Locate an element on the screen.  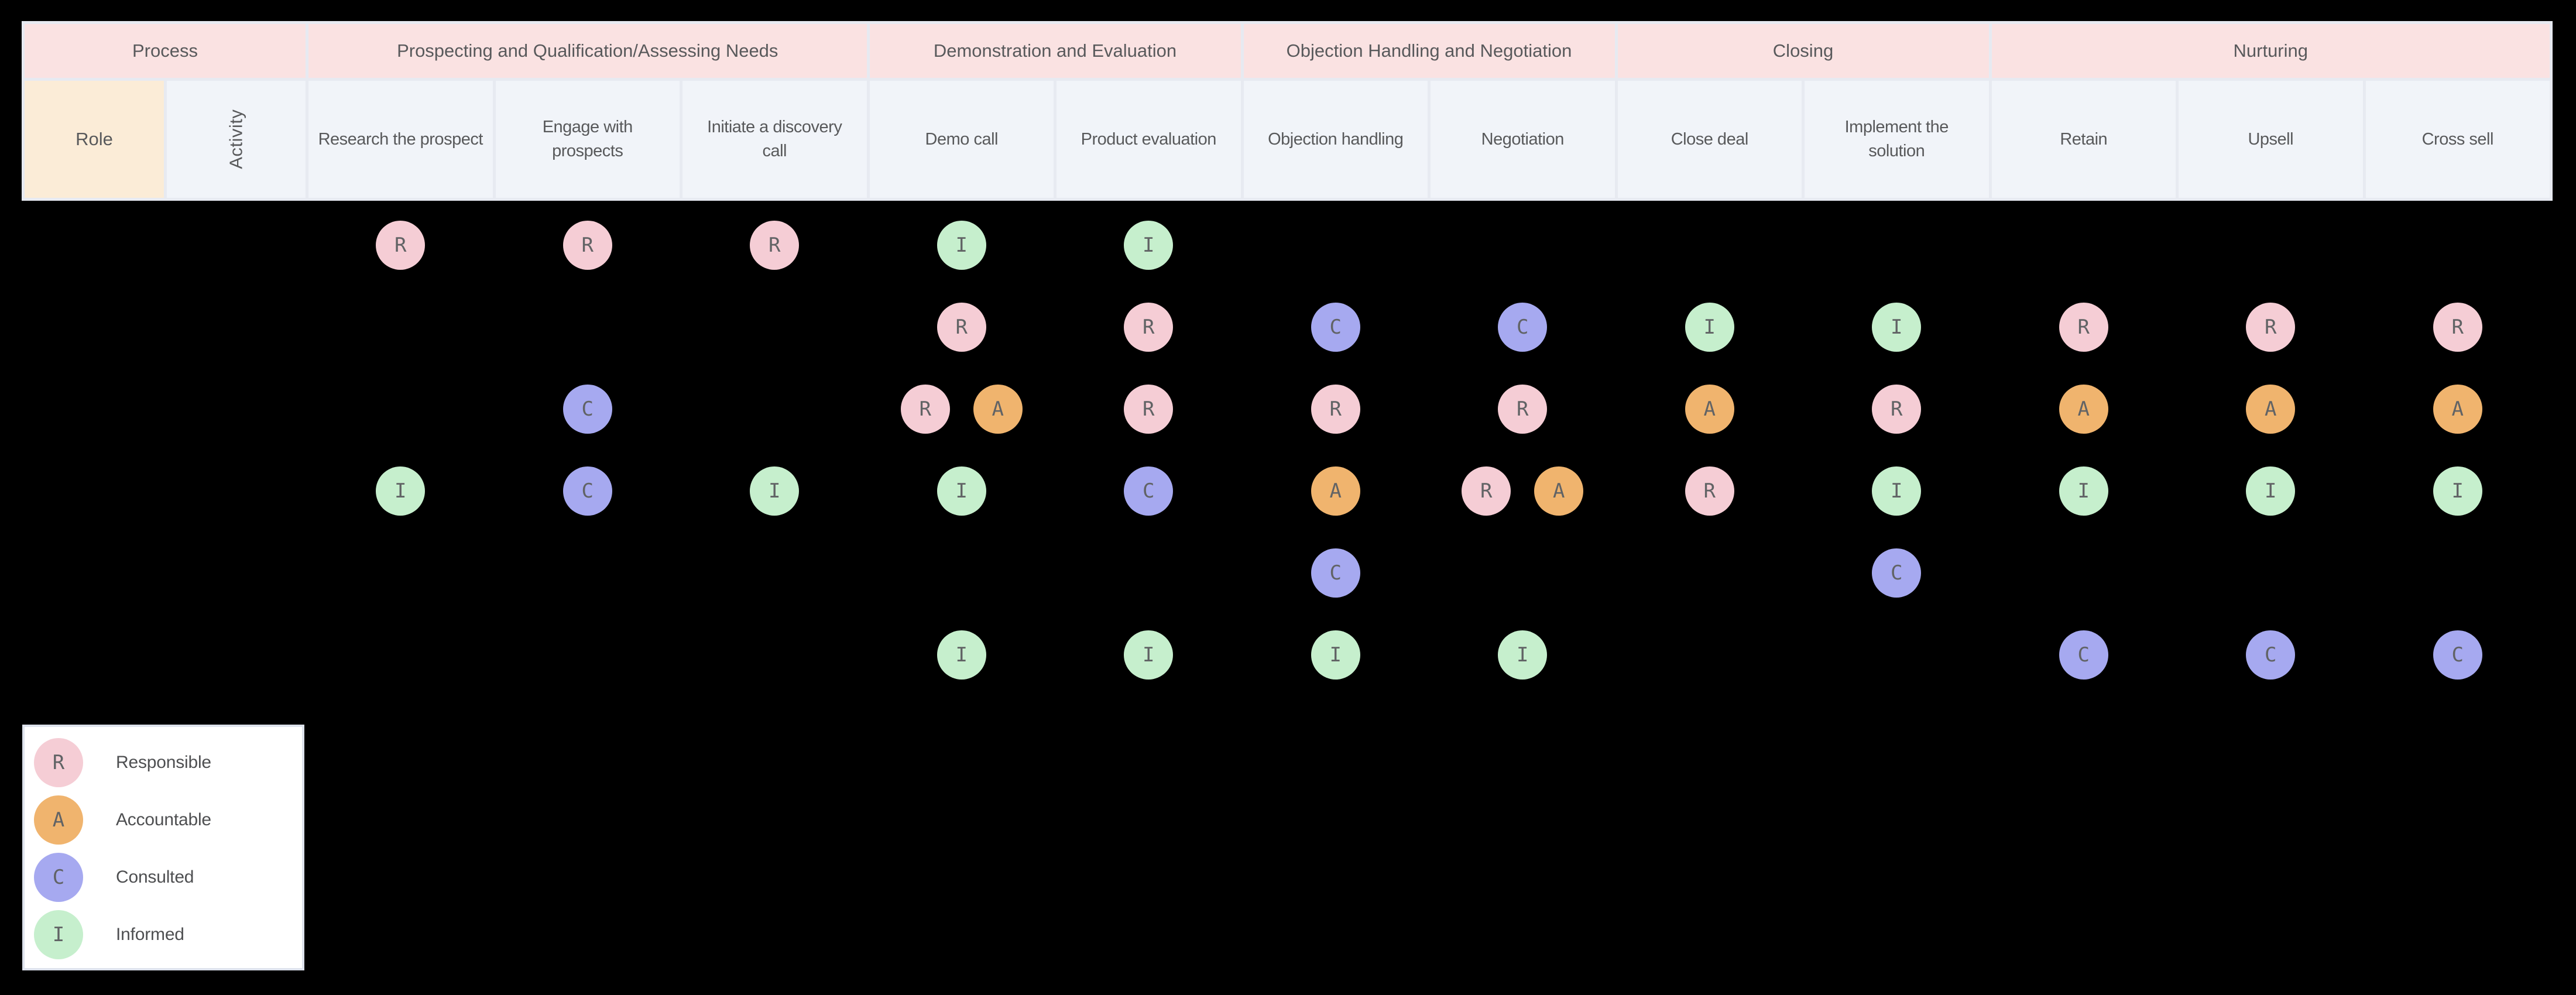
matrix-cell-row2-col7: C is located at coordinates (1523, 327).